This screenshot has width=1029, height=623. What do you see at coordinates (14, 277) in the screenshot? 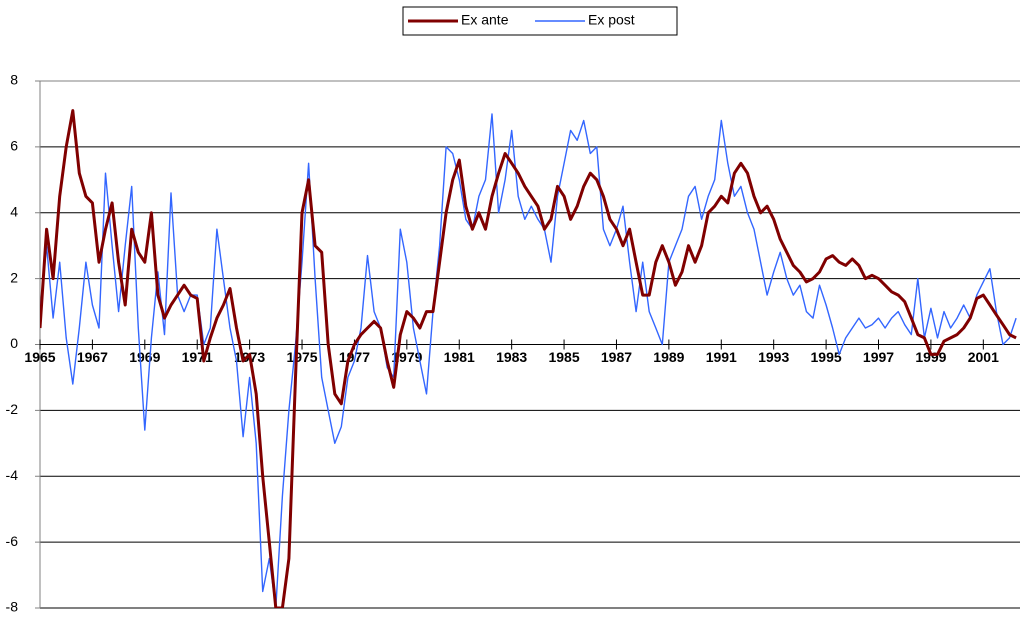
I see `y-tick-label: 2` at bounding box center [14, 277].